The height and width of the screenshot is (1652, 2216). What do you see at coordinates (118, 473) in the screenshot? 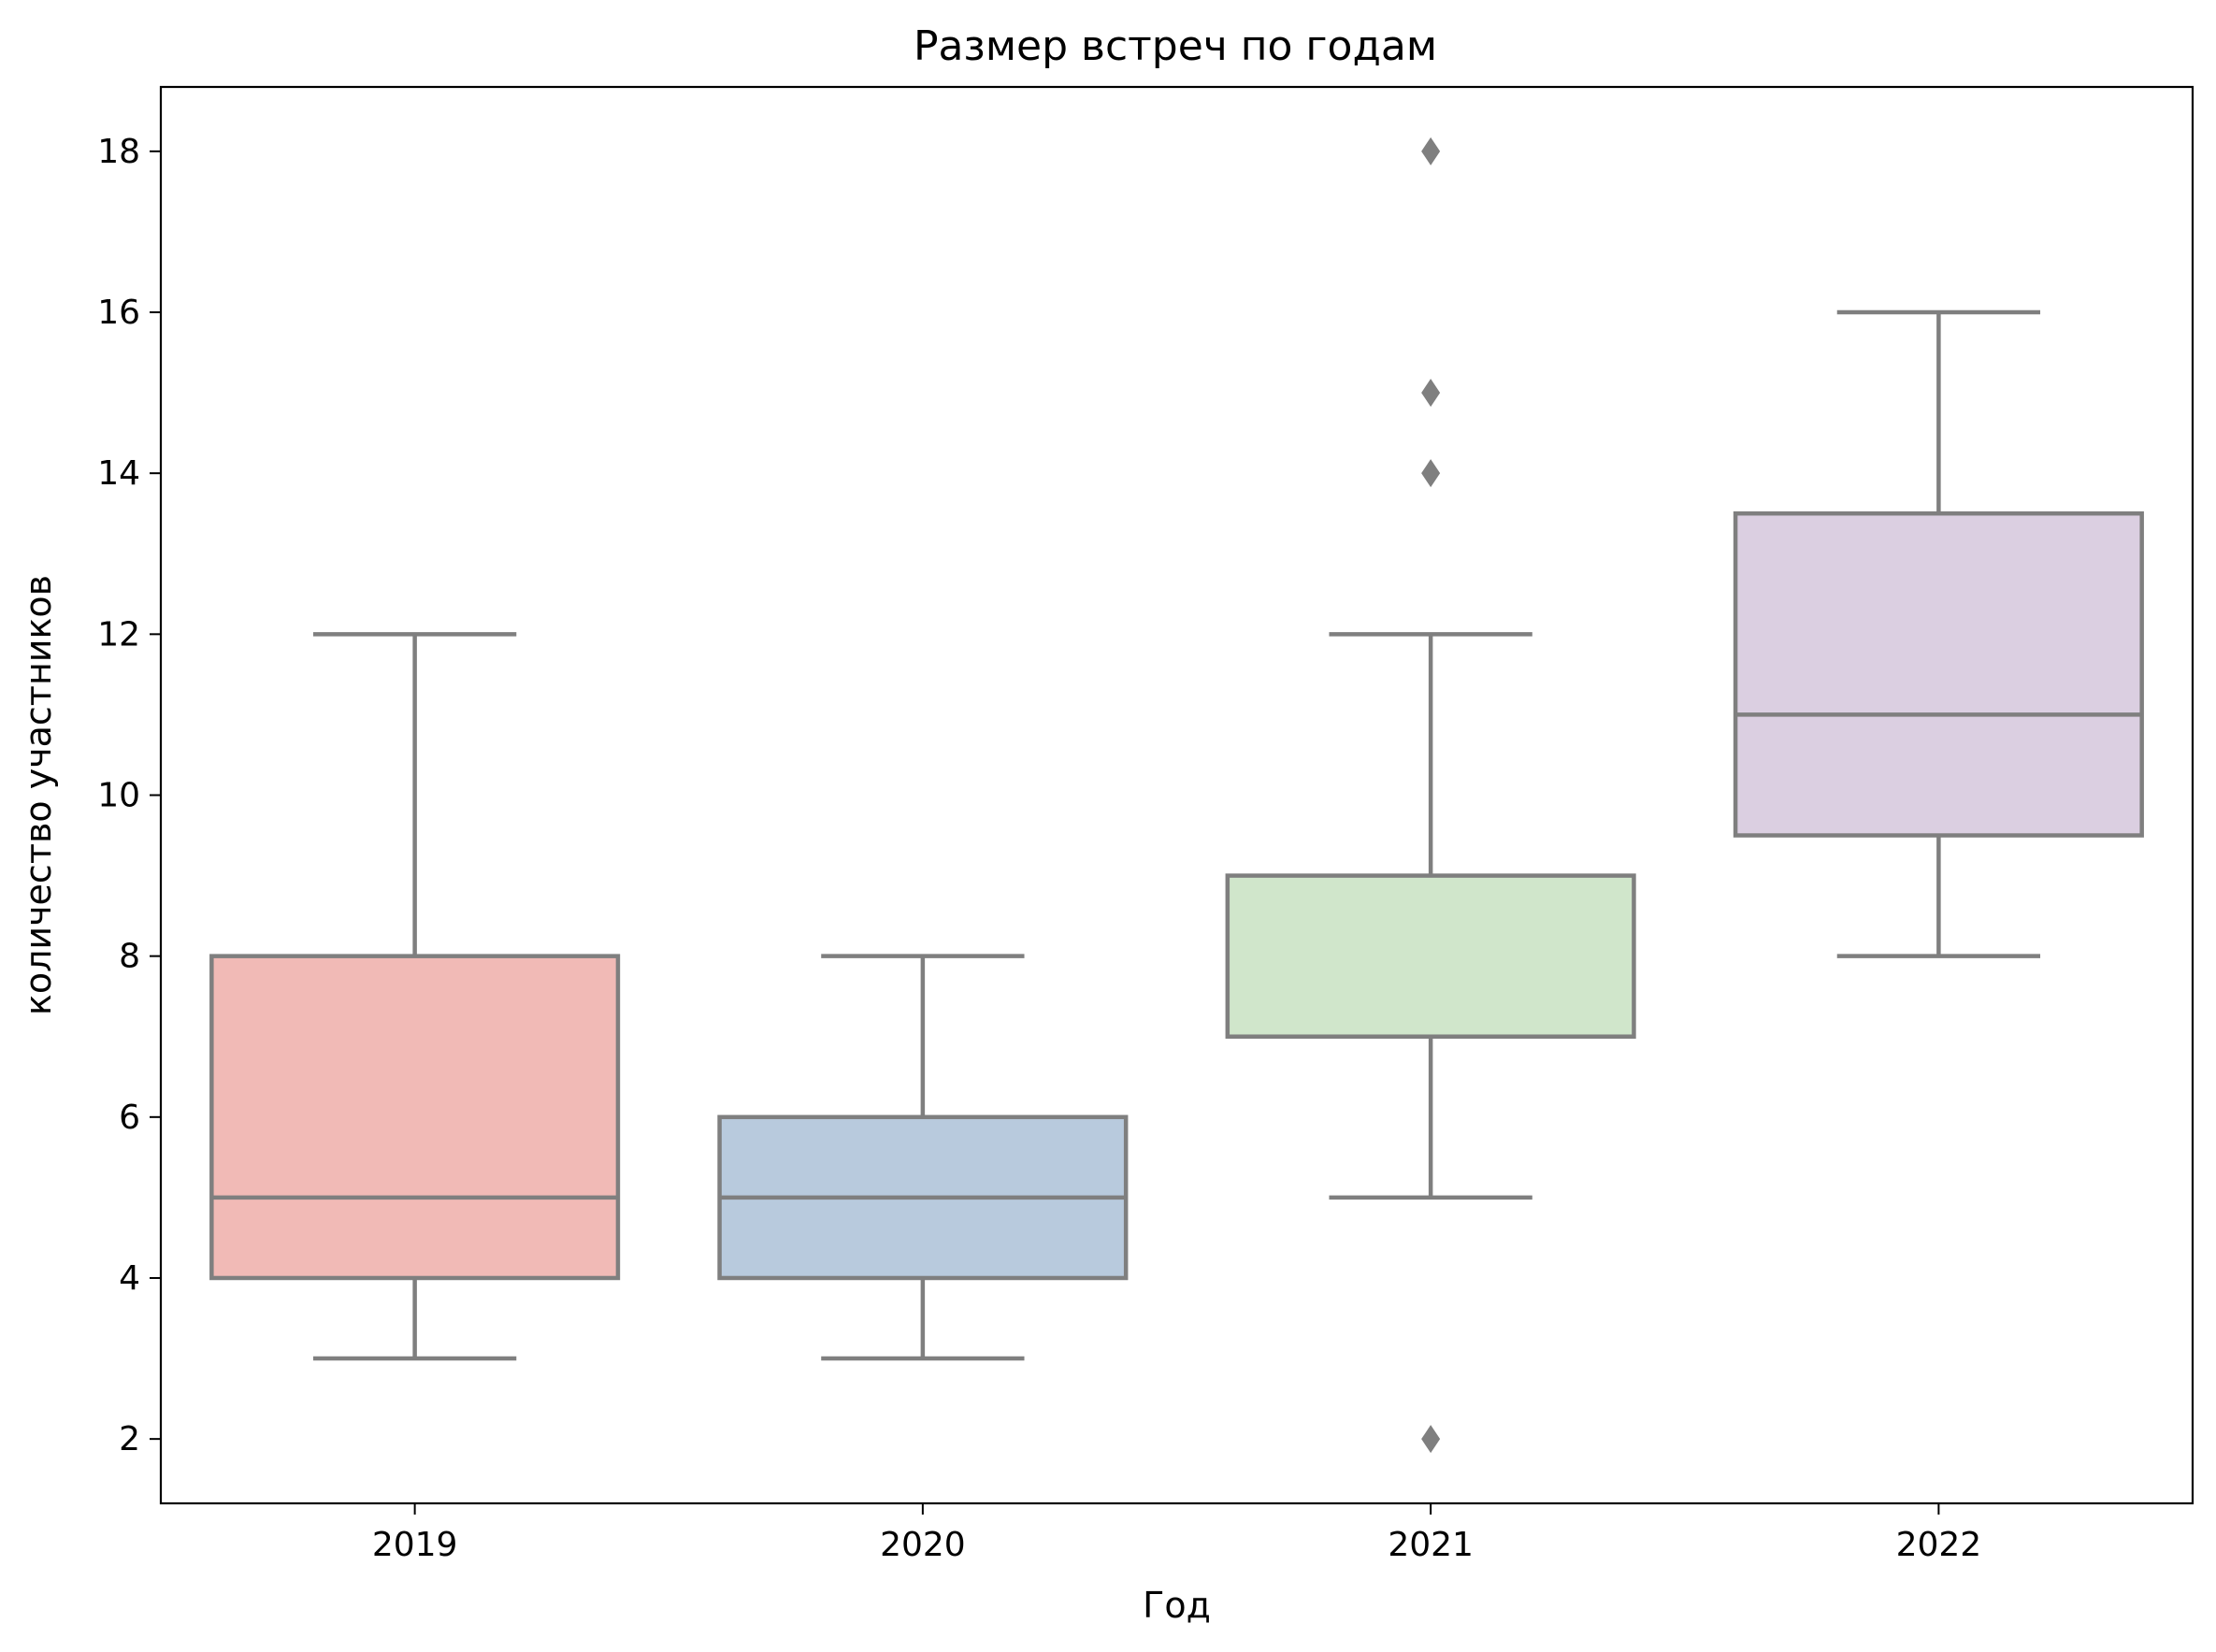
I see `y-tick-label: 14` at bounding box center [118, 473].